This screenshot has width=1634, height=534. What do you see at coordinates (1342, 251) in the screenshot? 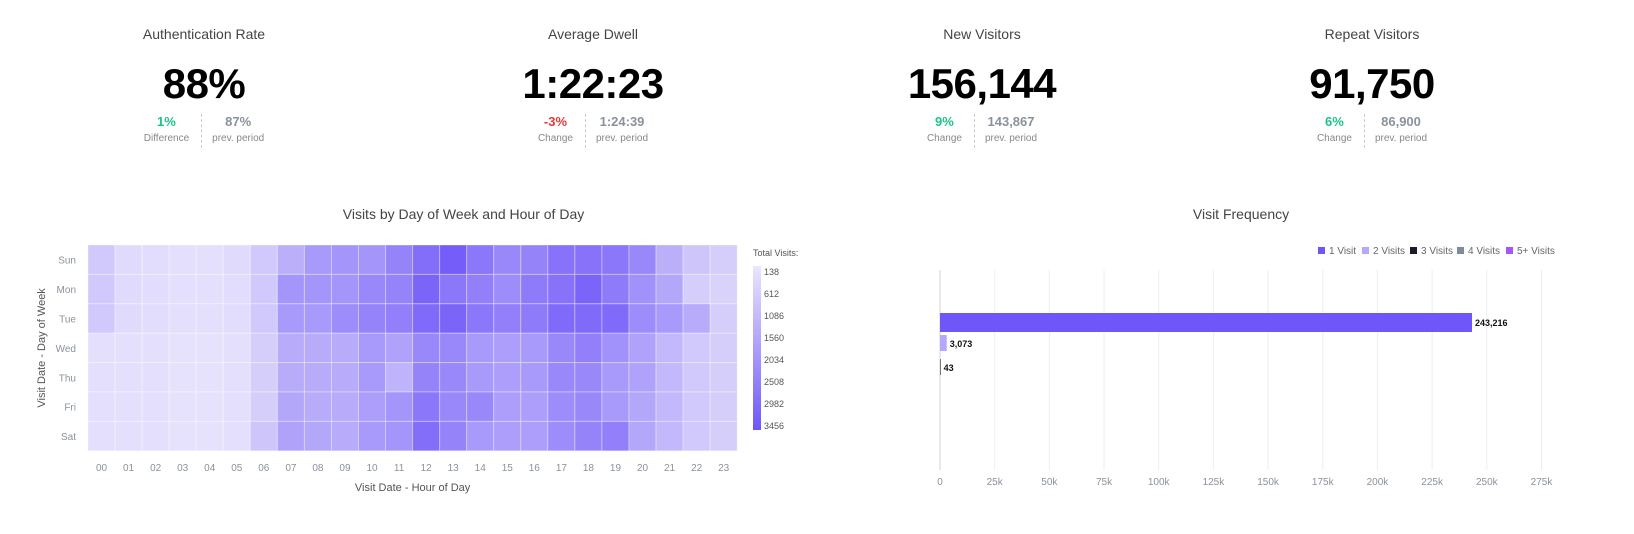
I see `frequency-legend-label: 1 Visit` at bounding box center [1342, 251].